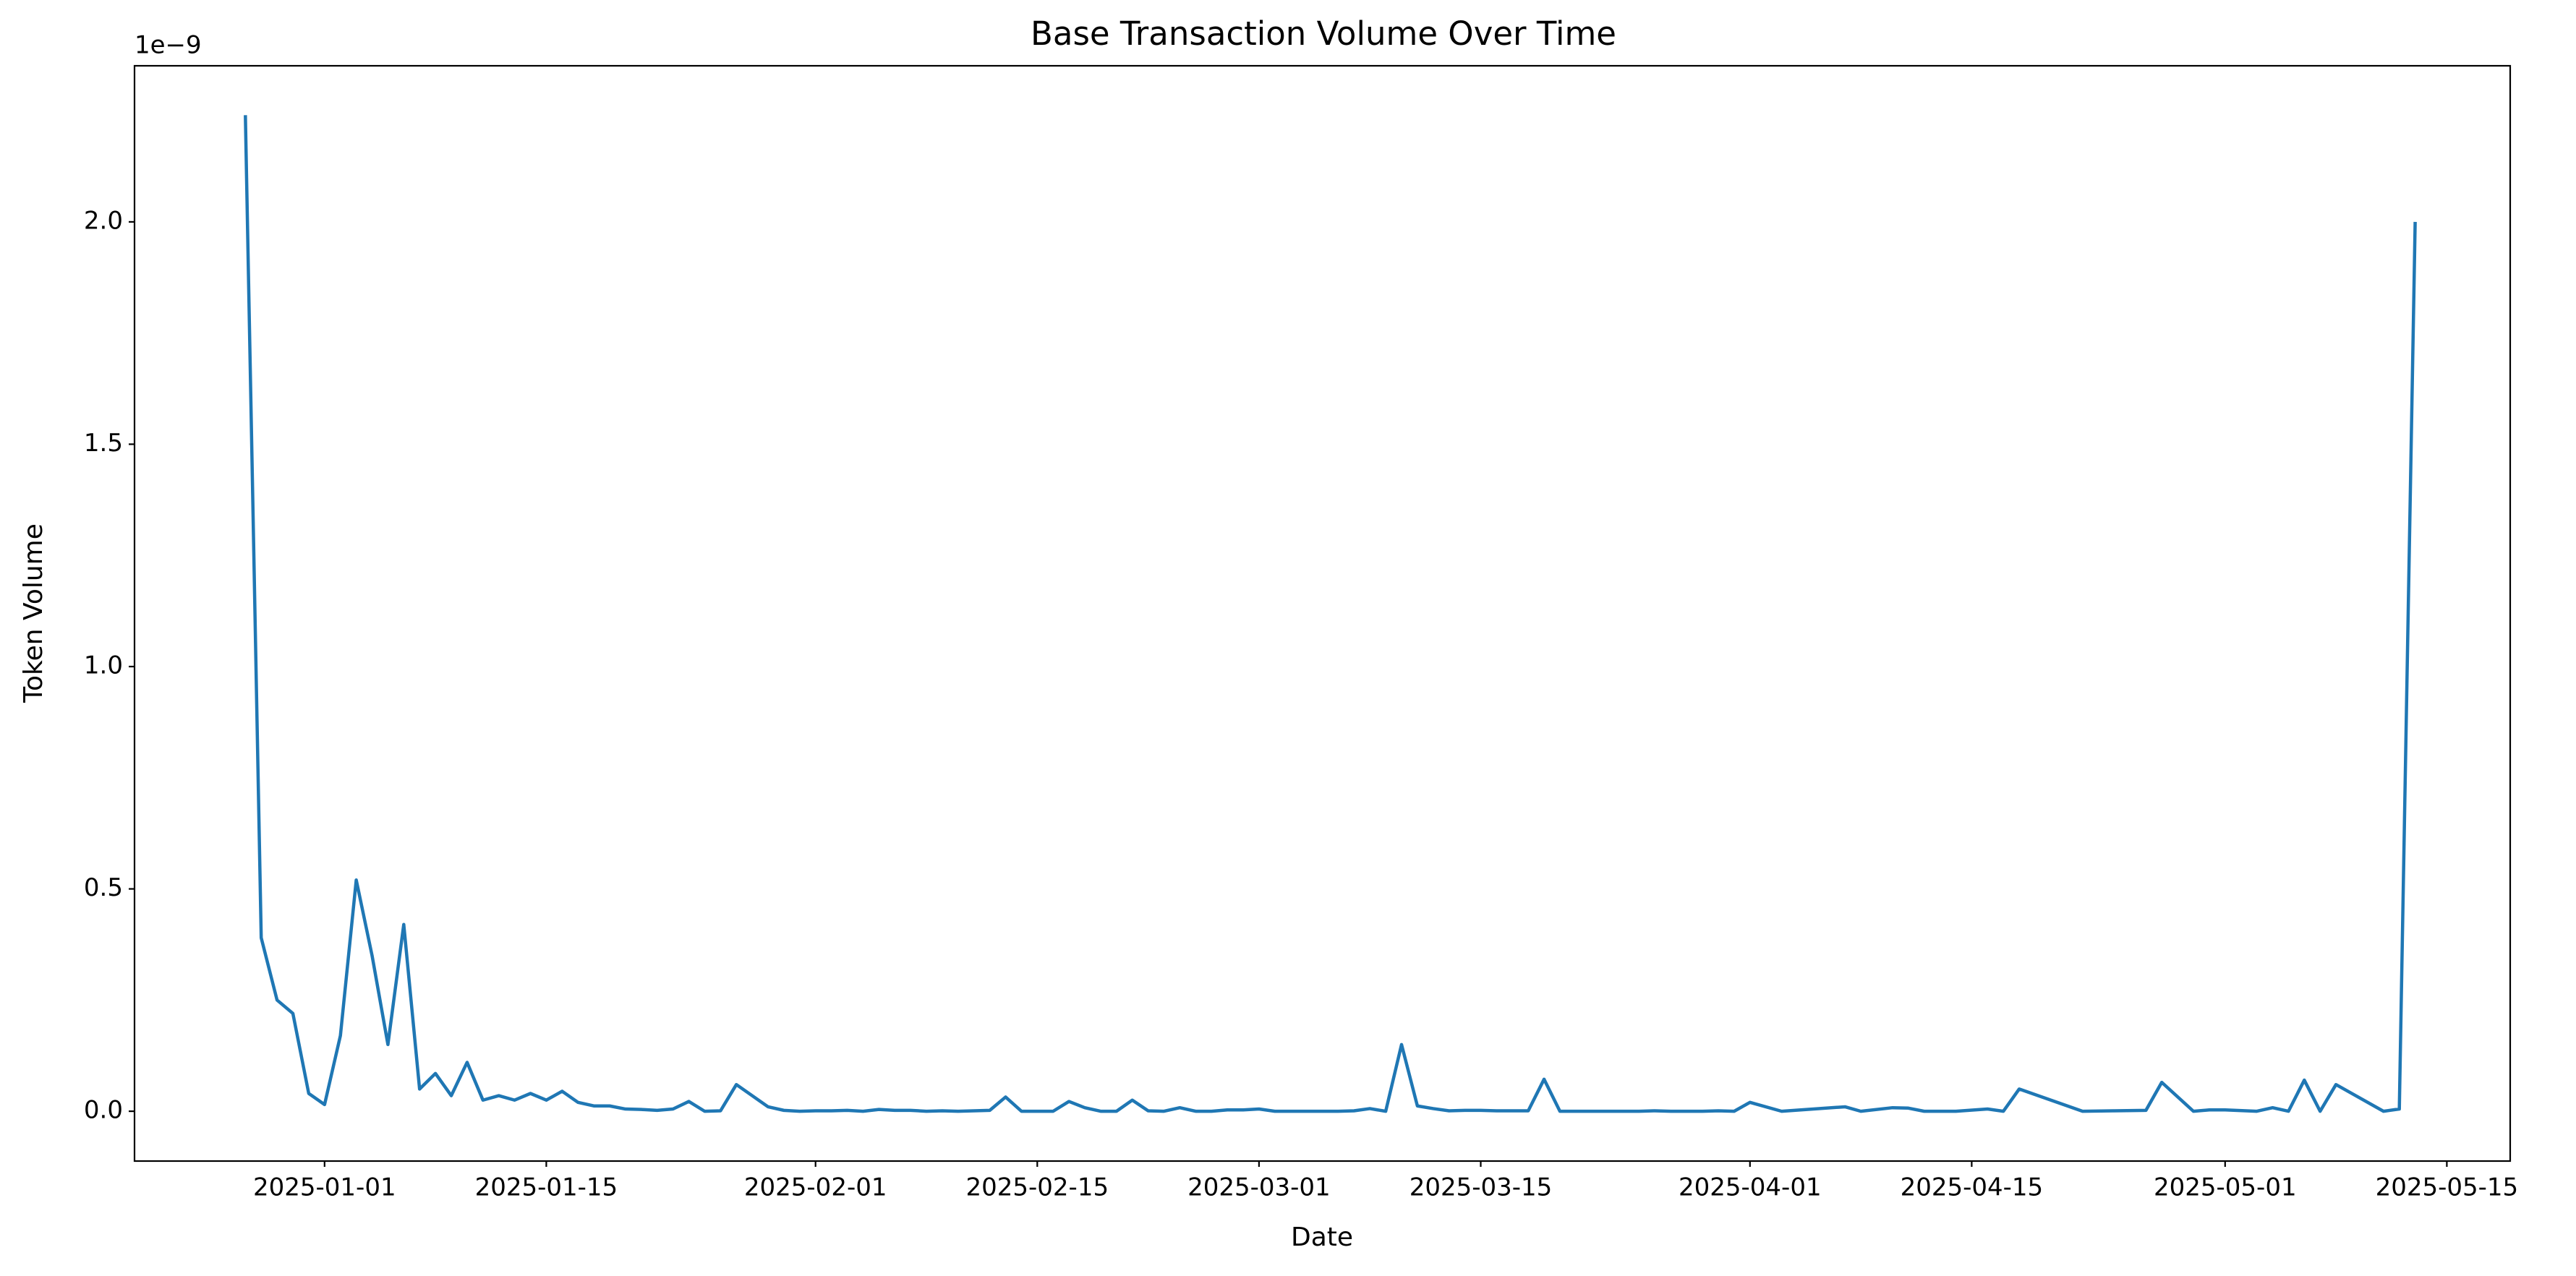  What do you see at coordinates (2225, 1187) in the screenshot?
I see `x-tick-label: 2025-05-01` at bounding box center [2225, 1187].